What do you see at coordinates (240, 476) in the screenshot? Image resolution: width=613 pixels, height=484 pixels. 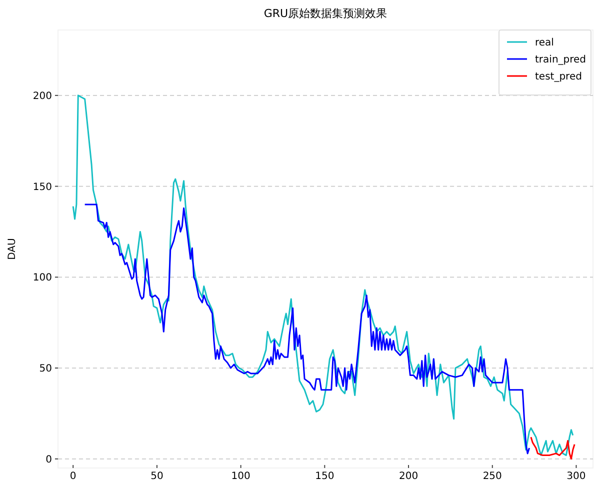 I see `x-tick-label: 100` at bounding box center [240, 476].